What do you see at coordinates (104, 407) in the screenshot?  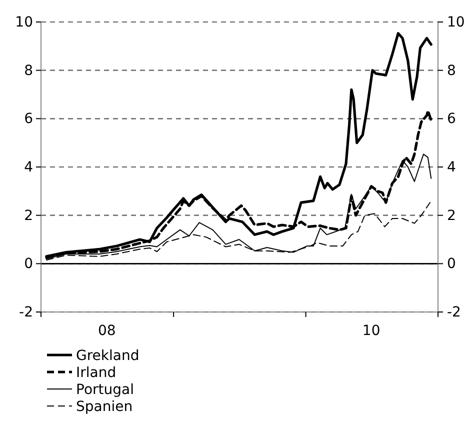 I see `legend-label: Spanien` at bounding box center [104, 407].